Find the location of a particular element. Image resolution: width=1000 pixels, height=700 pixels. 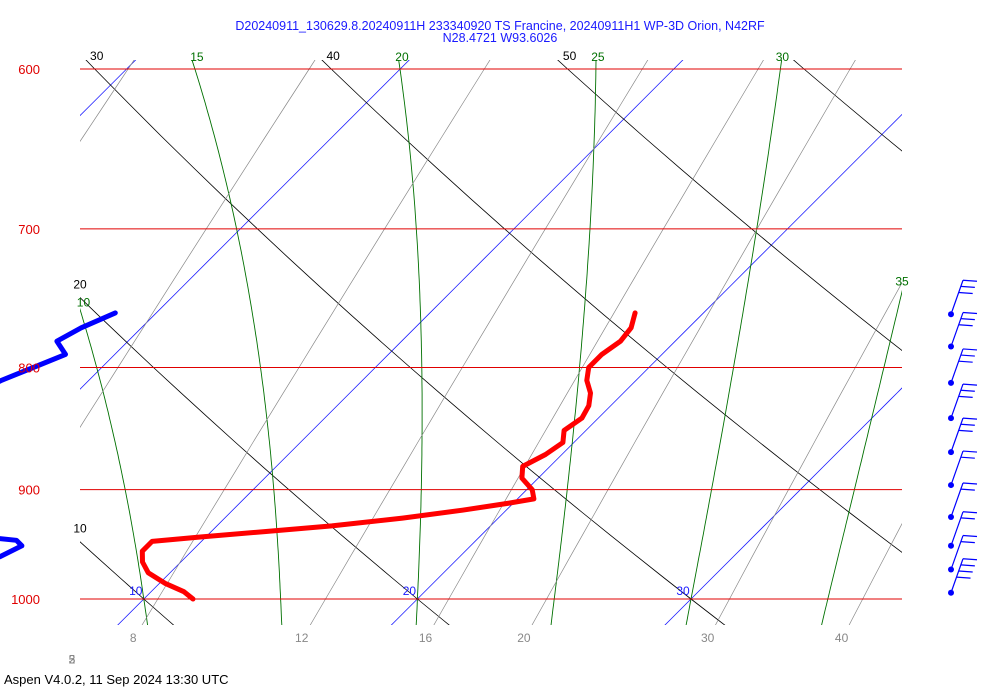

pressure-tick-label: 800 is located at coordinates (29, 367).